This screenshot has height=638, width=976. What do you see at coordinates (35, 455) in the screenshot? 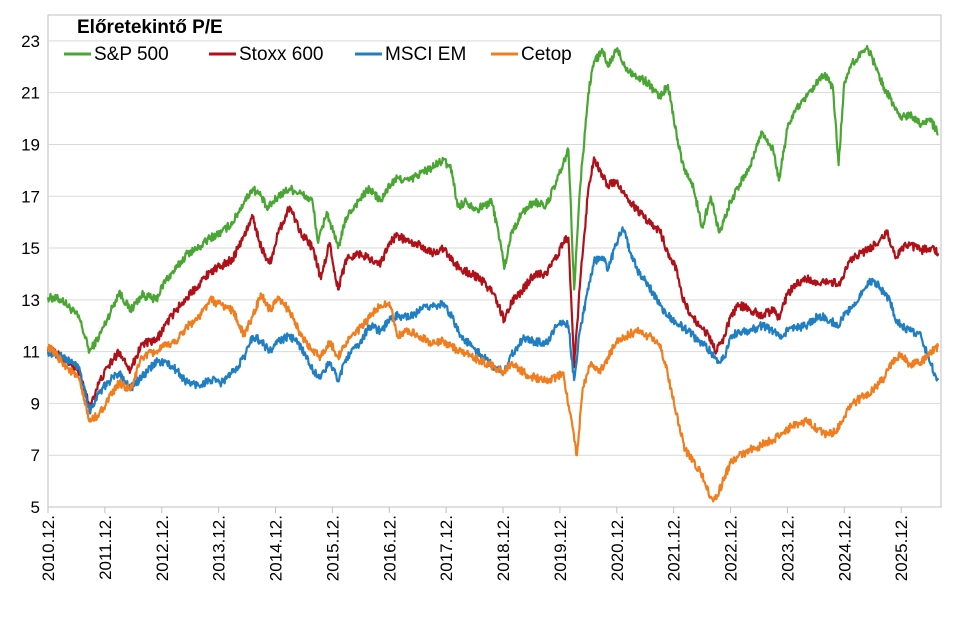
I see `y-tick-label: 7` at bounding box center [35, 455].